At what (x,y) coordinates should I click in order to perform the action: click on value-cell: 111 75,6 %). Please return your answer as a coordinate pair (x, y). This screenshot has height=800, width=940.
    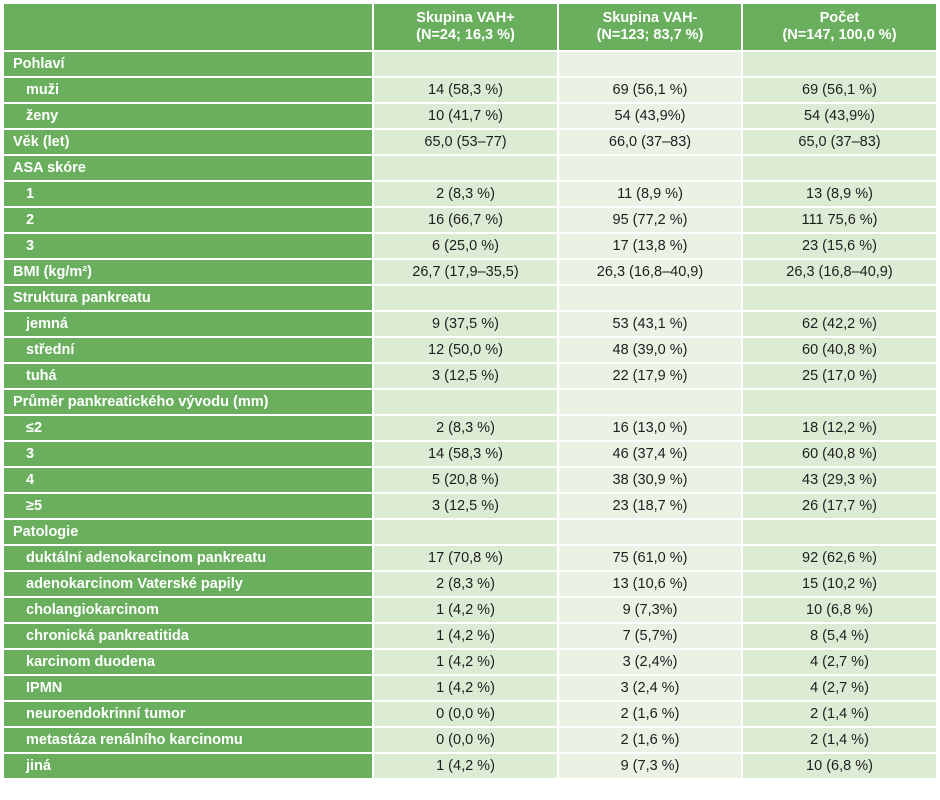
    Looking at the image, I should click on (839, 221).